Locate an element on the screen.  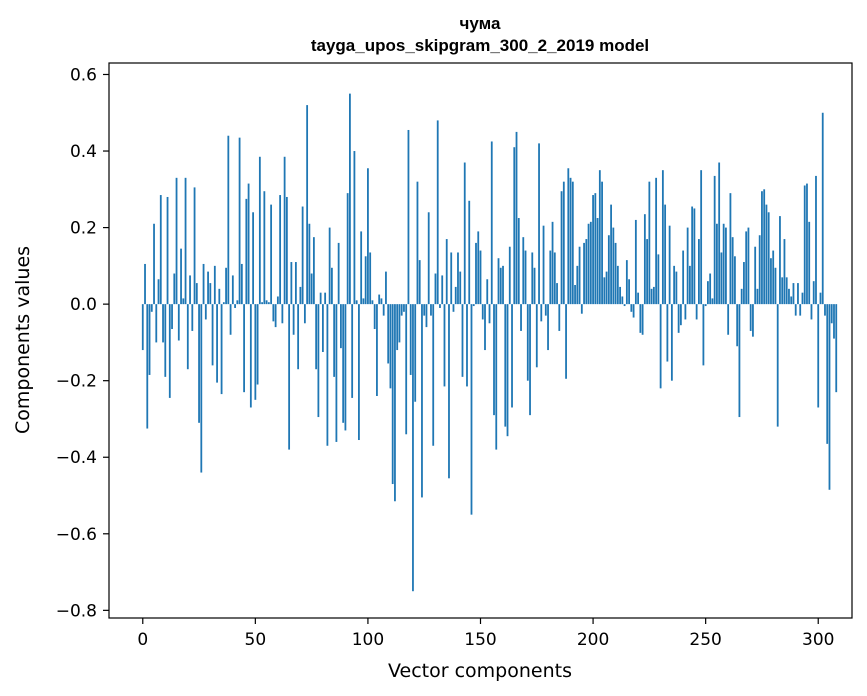
y-tick-label: 0.2 is located at coordinates (83, 229).